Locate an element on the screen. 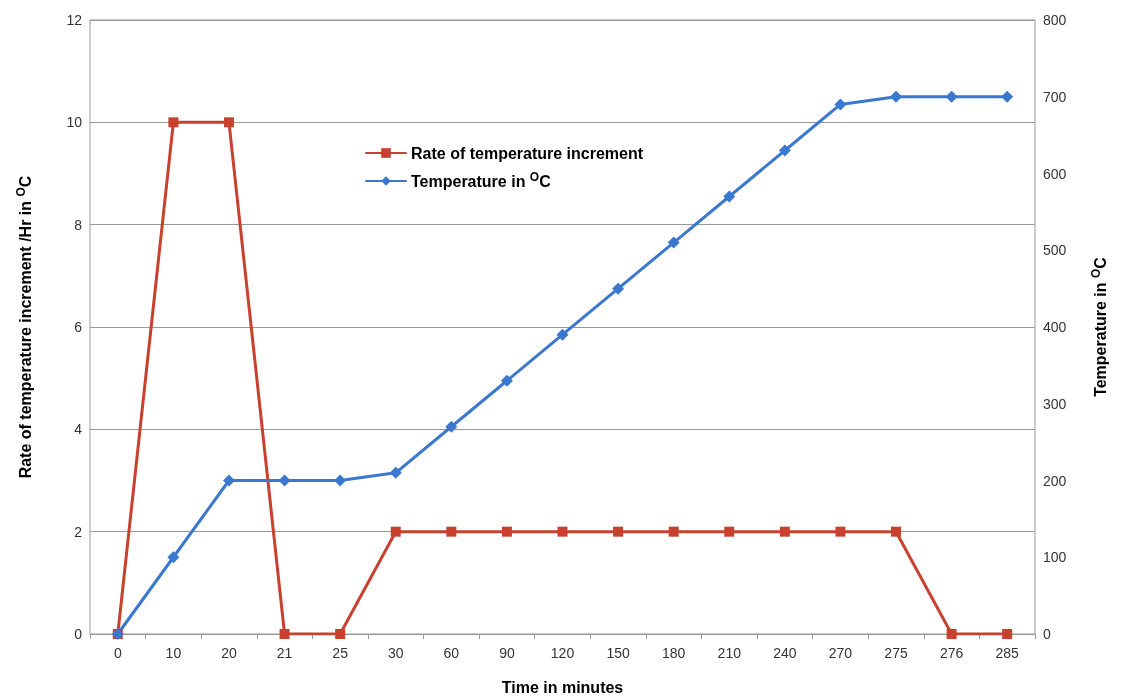  x-tick-label: 275 is located at coordinates (896, 653).